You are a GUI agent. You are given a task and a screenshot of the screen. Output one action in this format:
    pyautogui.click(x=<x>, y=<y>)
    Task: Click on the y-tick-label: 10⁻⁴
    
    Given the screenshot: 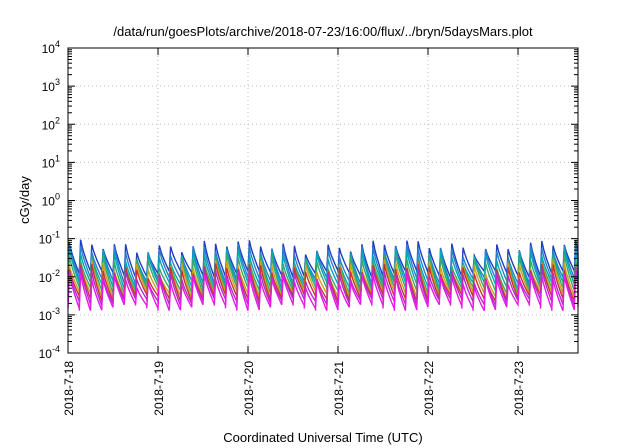 What is the action you would take?
    pyautogui.click(x=49, y=352)
    